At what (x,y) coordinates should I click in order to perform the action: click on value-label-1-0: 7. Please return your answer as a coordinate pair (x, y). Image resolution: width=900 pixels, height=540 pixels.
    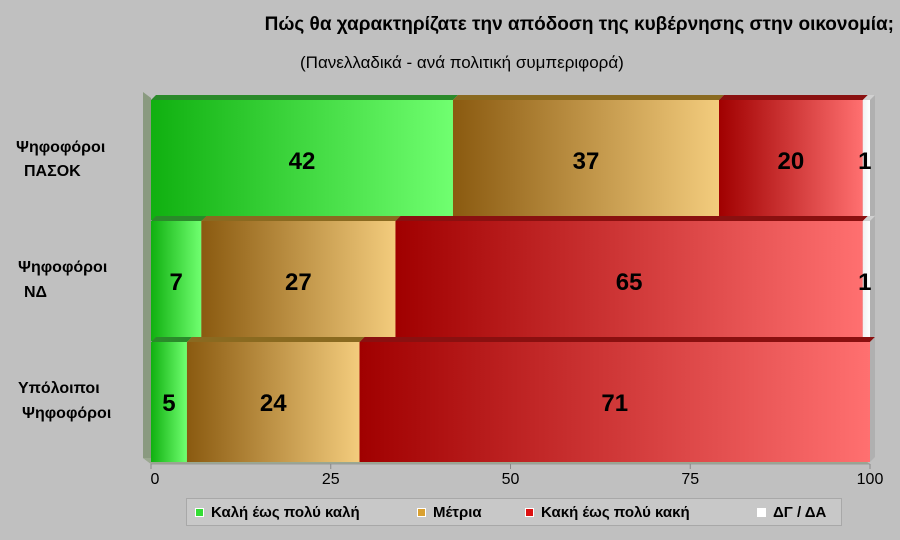
    Looking at the image, I should click on (175, 282).